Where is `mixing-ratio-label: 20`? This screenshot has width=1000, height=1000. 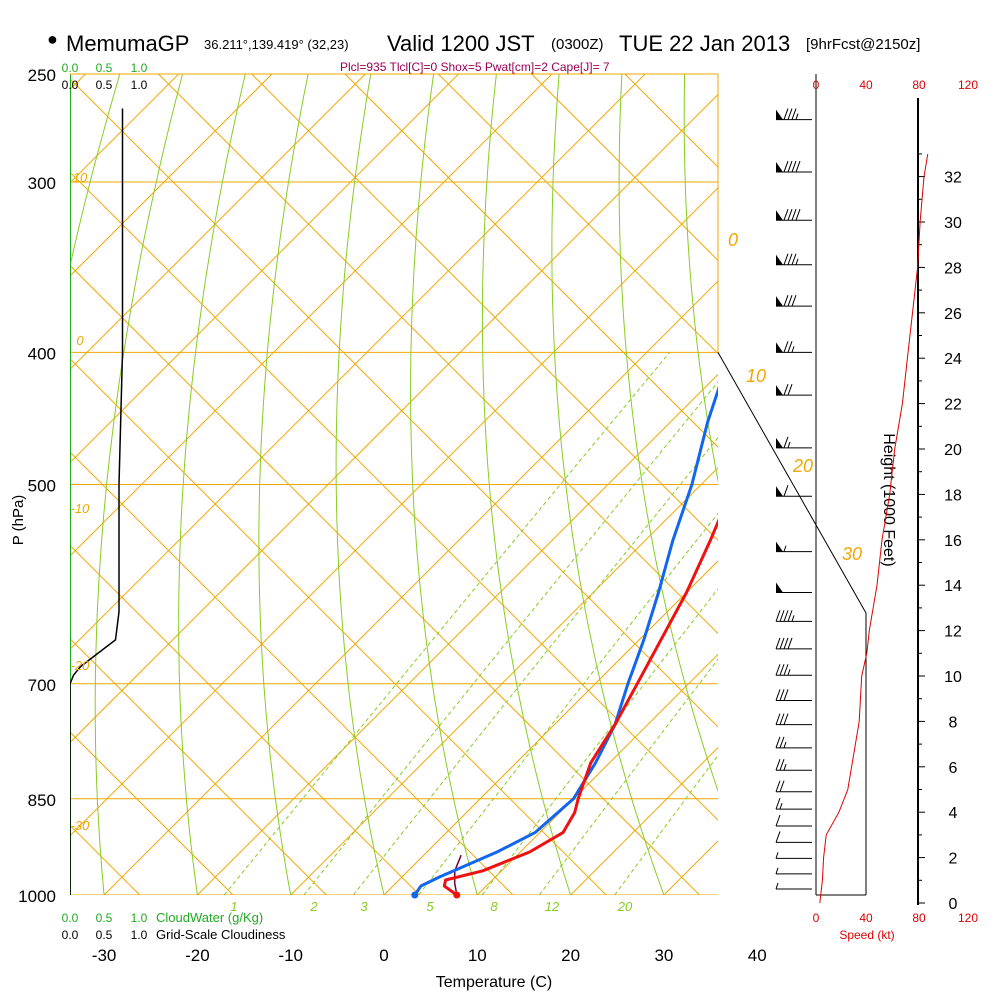 mixing-ratio-label: 20 is located at coordinates (625, 906).